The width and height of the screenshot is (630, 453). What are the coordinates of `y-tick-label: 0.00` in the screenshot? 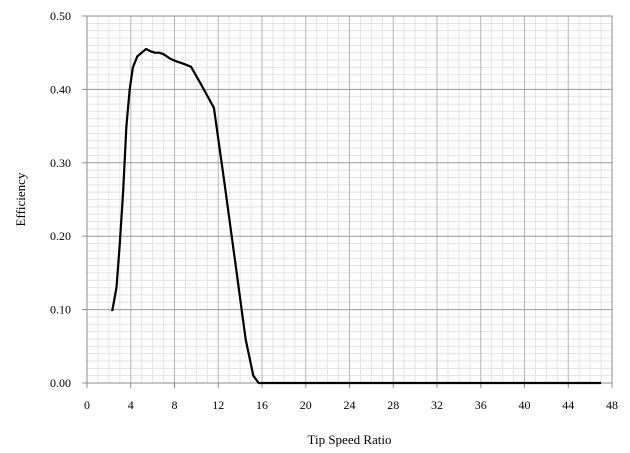 It's located at (60, 383).